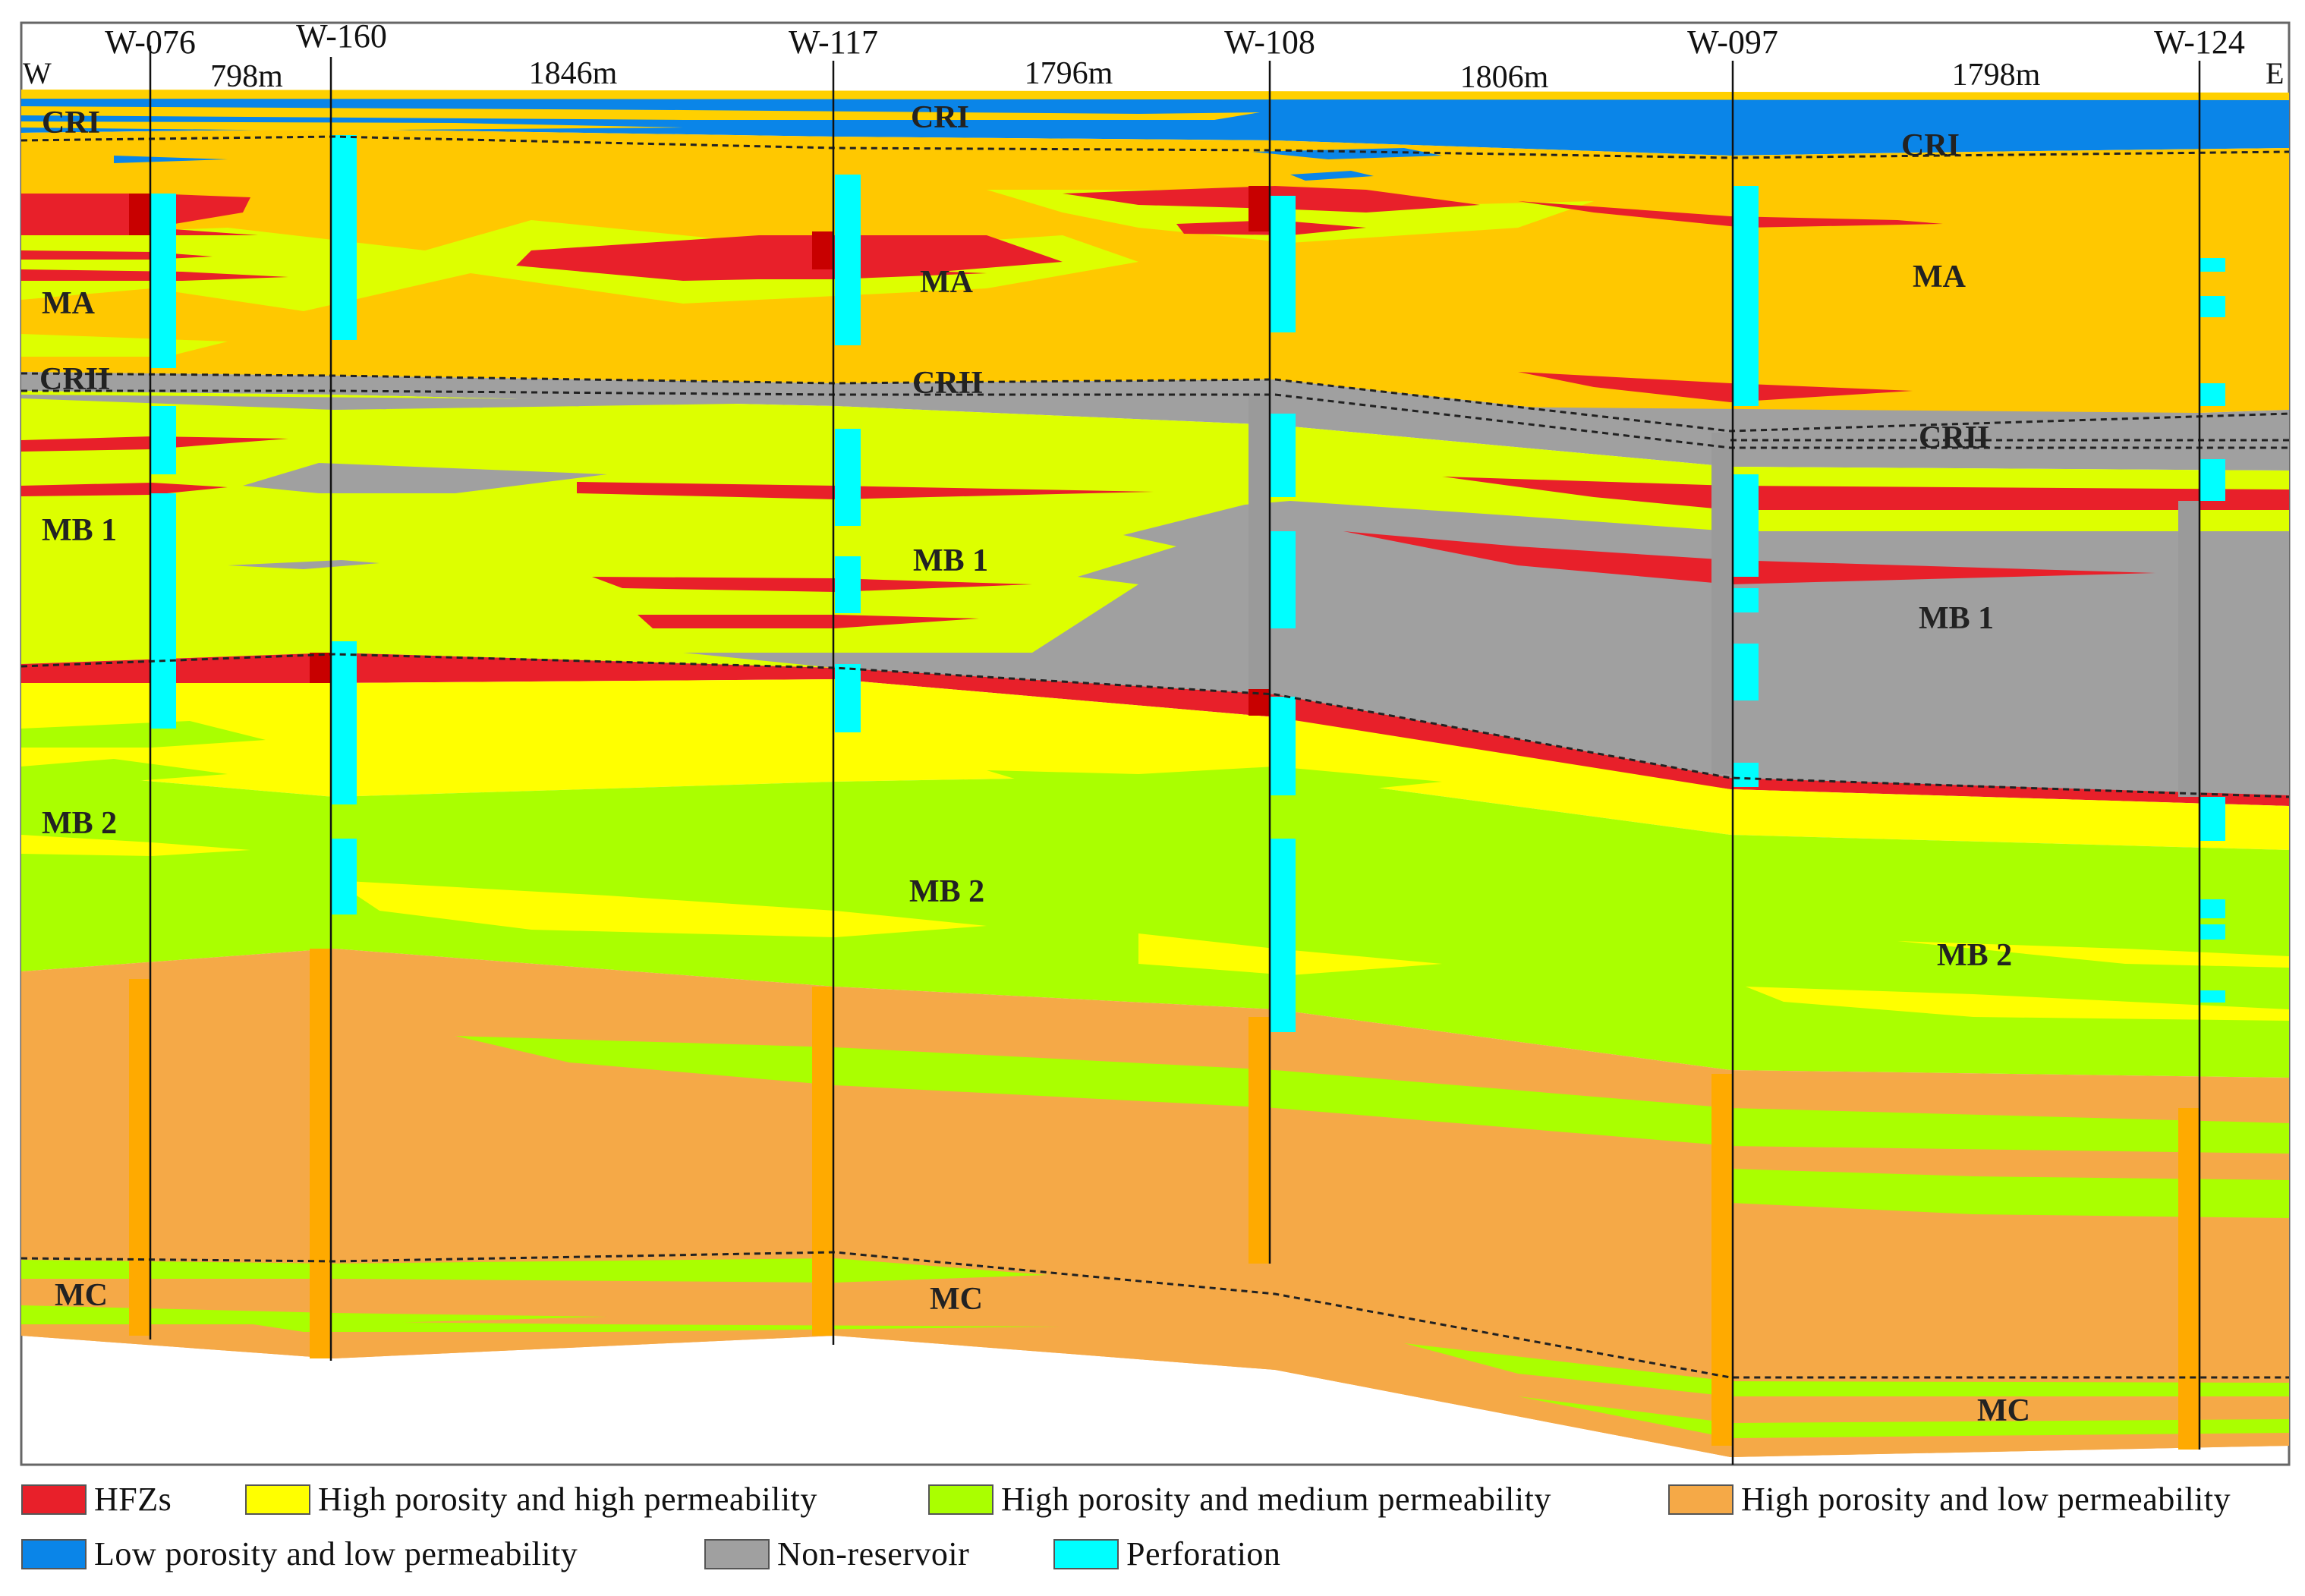  Describe the element at coordinates (143, 734) in the screenshot. I see `mb2-green-c` at that location.